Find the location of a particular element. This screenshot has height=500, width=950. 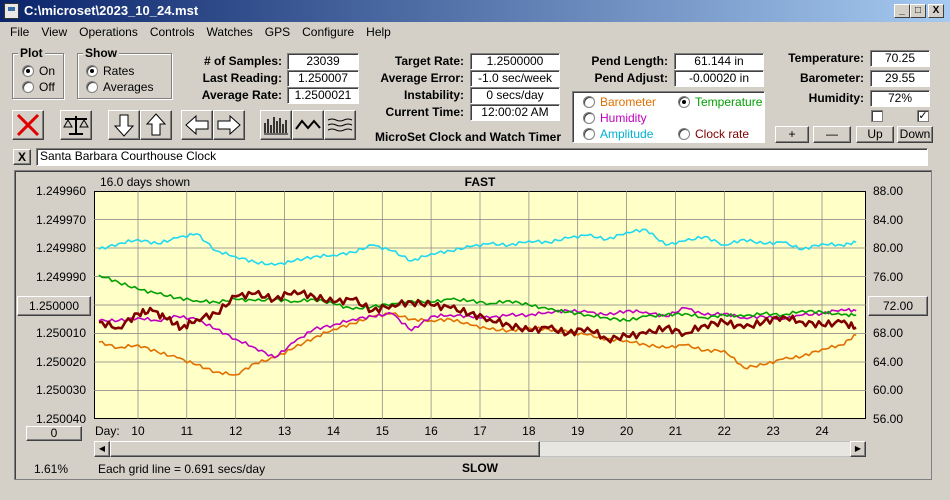

show-group-title: Show is located at coordinates (101, 53).